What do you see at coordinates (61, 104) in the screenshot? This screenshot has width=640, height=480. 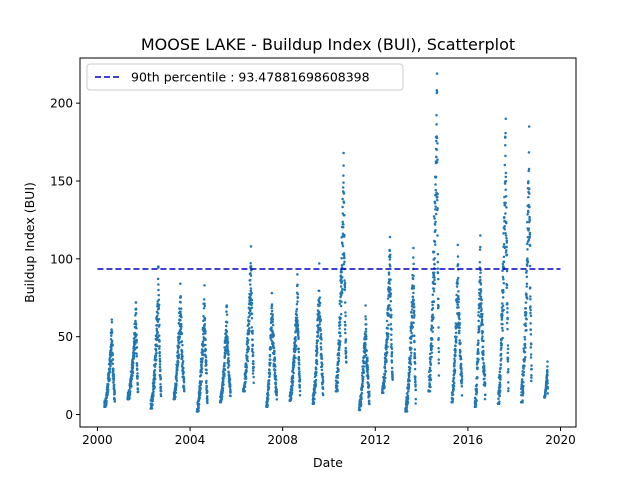 I see `y-tick-label: 200` at bounding box center [61, 104].